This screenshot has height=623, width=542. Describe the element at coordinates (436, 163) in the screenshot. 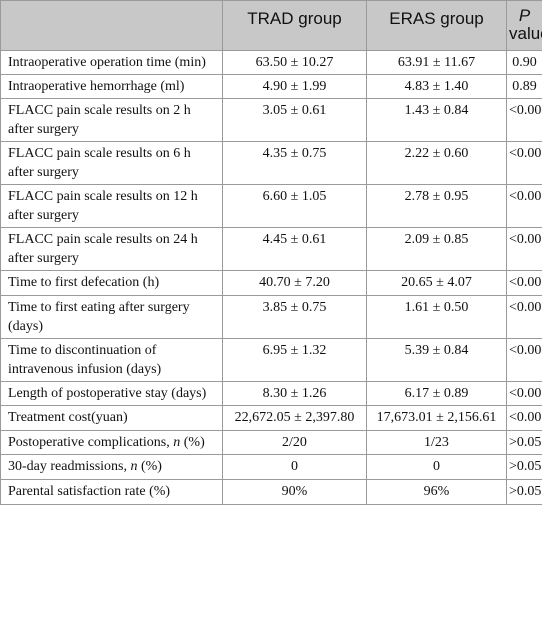

I see `row-eras-value: 2.22 ± 0.60` at that location.